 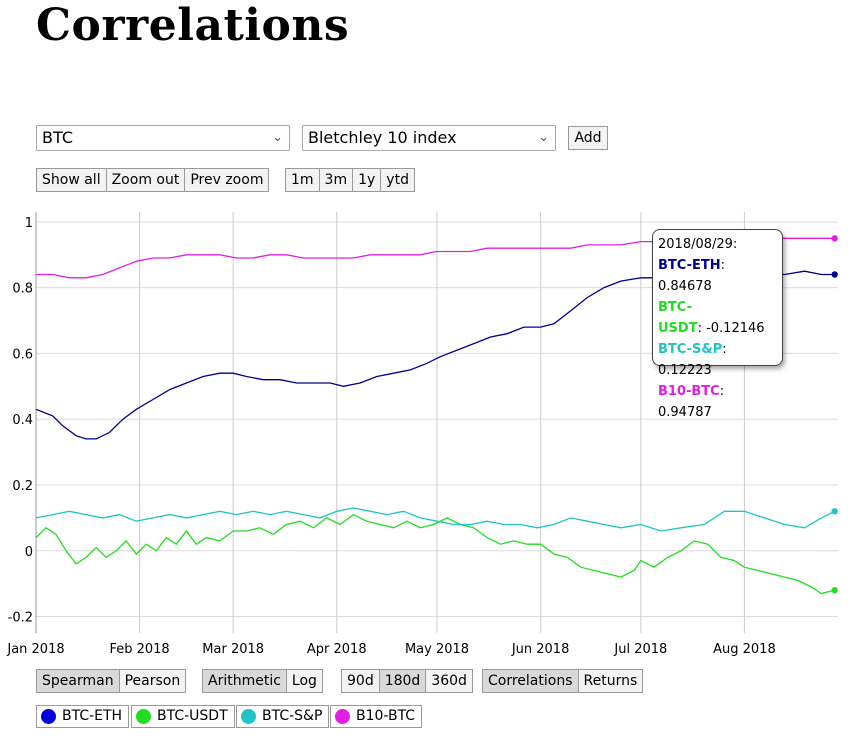 I want to click on x-tick-label: Apr 2018, so click(x=337, y=649).